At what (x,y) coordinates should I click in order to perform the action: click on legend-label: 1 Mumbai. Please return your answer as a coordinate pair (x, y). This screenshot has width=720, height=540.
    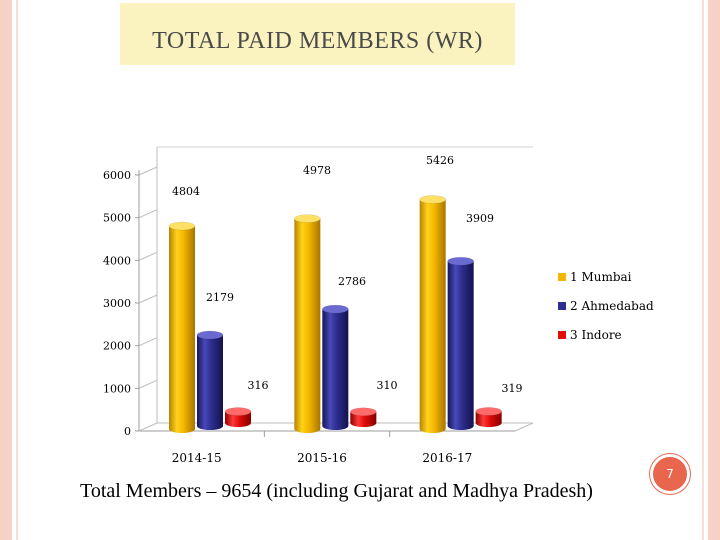
    Looking at the image, I should click on (601, 277).